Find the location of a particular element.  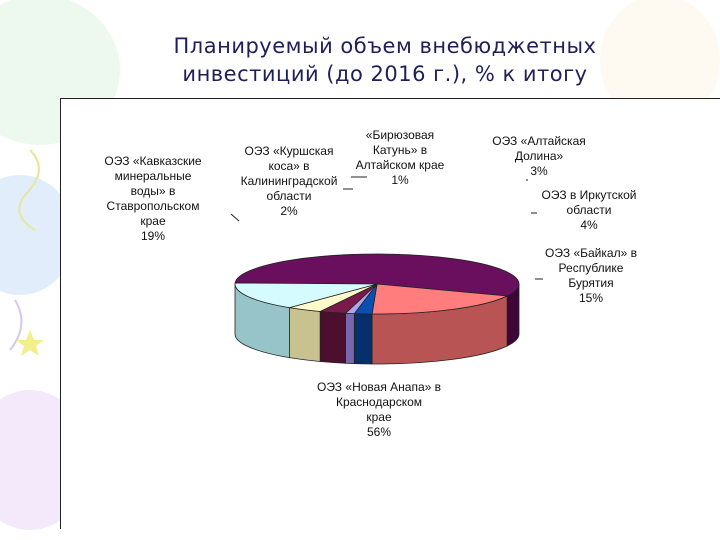

slice-value-label: 2% is located at coordinates (289, 211).